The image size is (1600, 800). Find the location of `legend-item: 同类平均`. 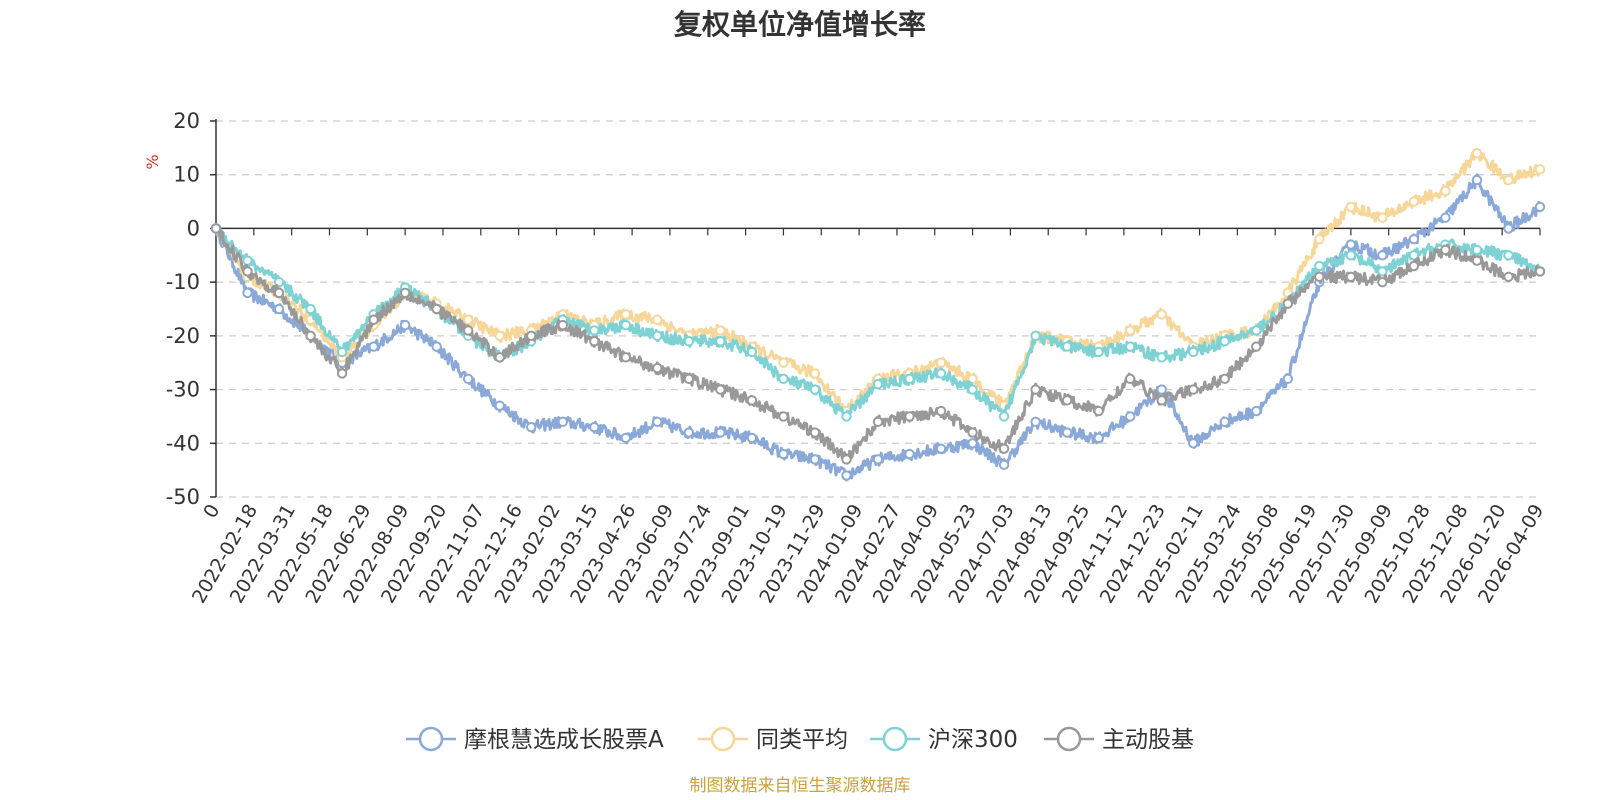

legend-item: 同类平均 is located at coordinates (773, 739).